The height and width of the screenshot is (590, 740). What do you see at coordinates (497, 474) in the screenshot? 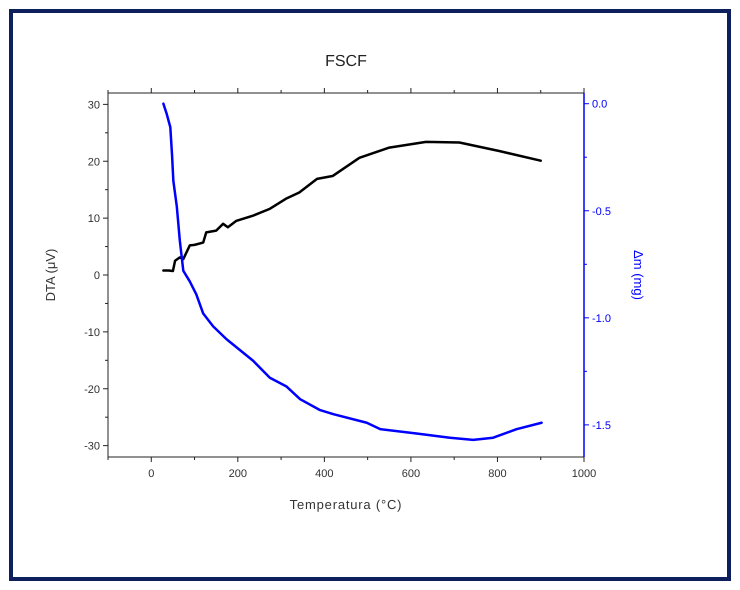
I see `x-tick-label: 800` at bounding box center [497, 474].